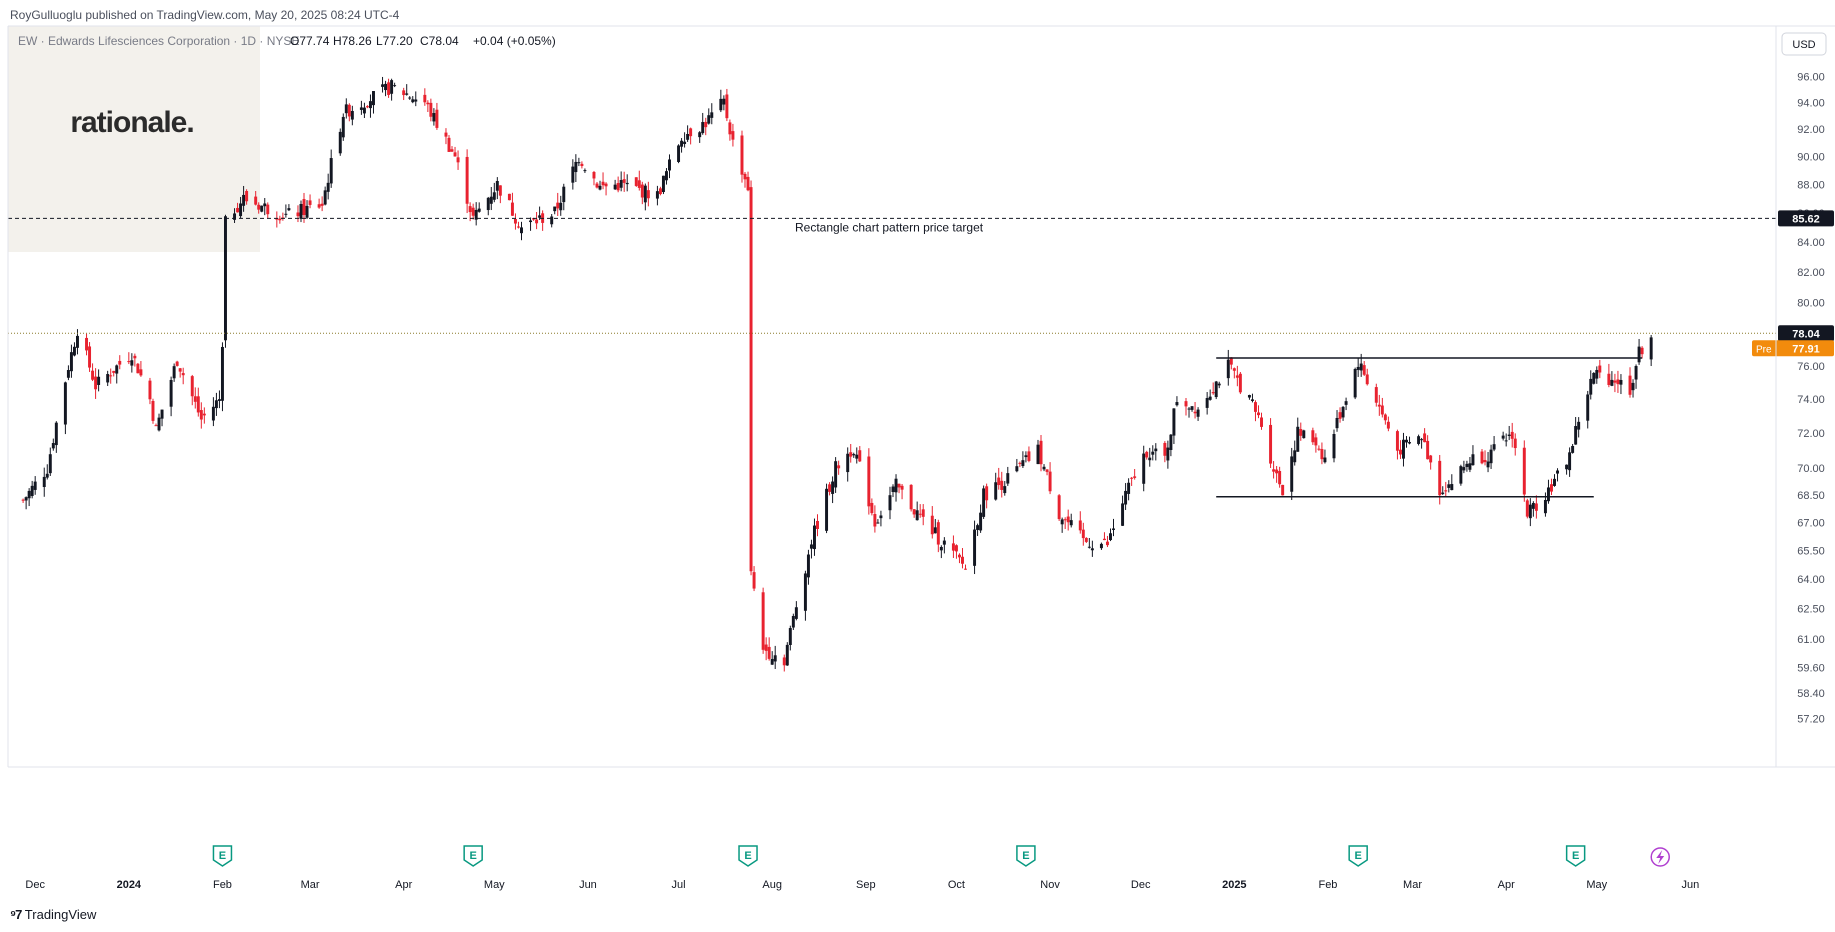 The image size is (1835, 932). I want to click on time-tick-label: Feb, so click(222, 885).